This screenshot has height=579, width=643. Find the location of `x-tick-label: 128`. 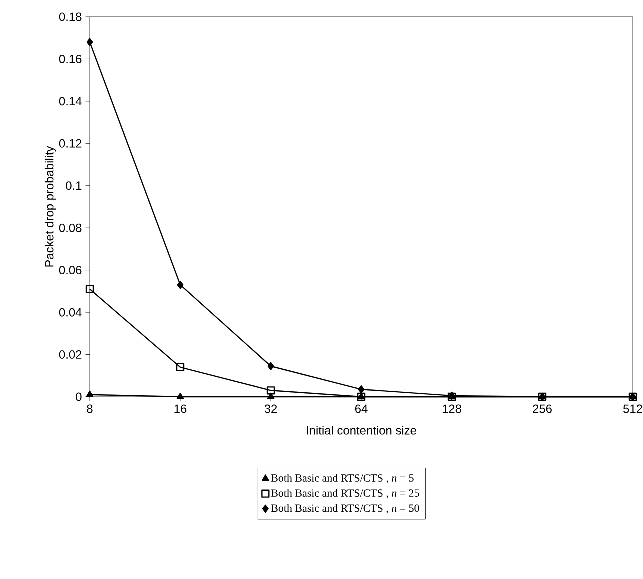

x-tick-label: 128 is located at coordinates (452, 409).